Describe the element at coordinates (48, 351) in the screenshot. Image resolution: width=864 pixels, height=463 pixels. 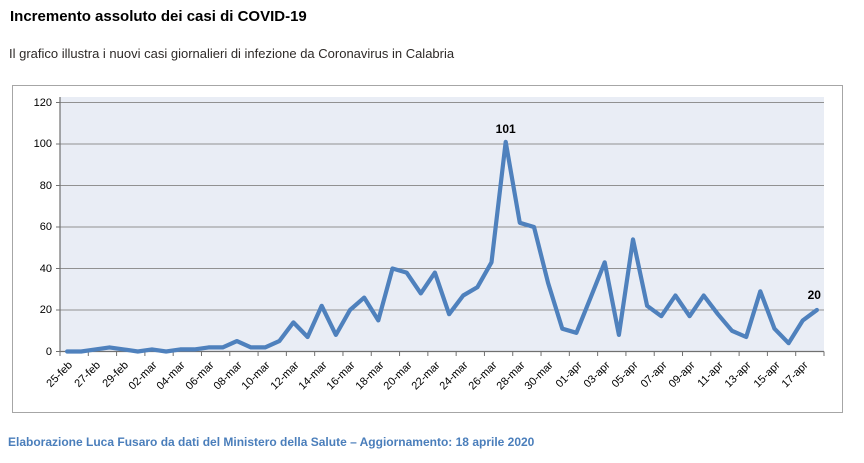
I see `y-axis-label: 0` at that location.